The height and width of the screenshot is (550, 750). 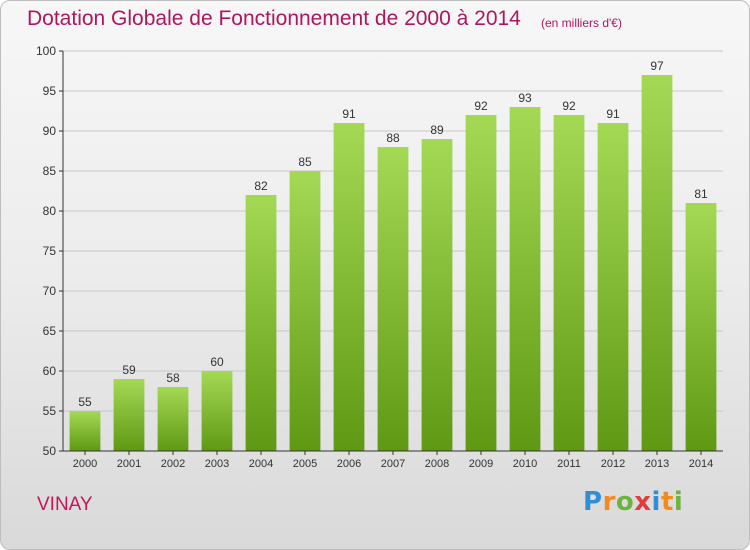 What do you see at coordinates (609, 502) in the screenshot?
I see `logo-letter: r` at bounding box center [609, 502].